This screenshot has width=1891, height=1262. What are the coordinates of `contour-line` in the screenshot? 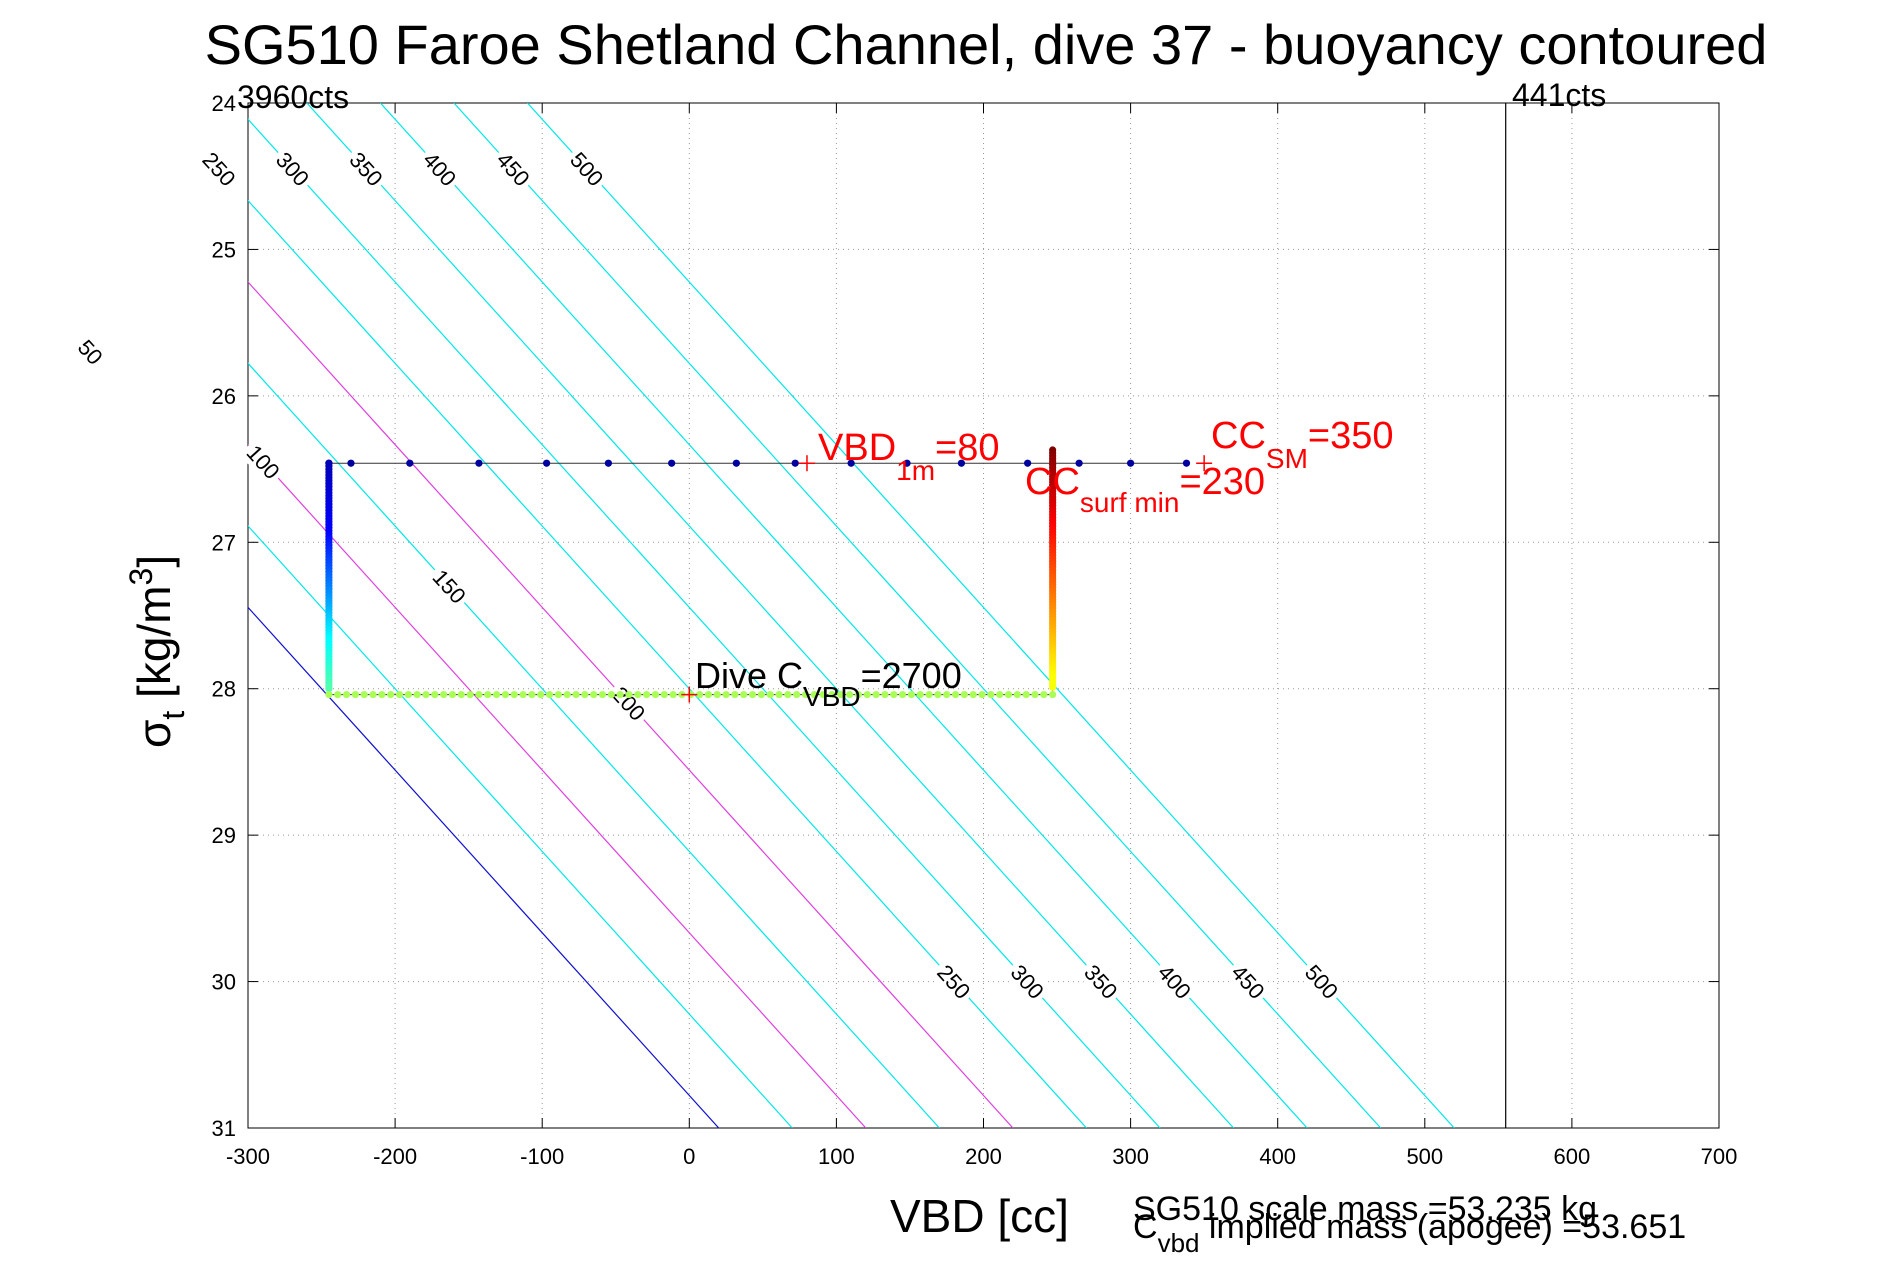 It's located at (484, 867).